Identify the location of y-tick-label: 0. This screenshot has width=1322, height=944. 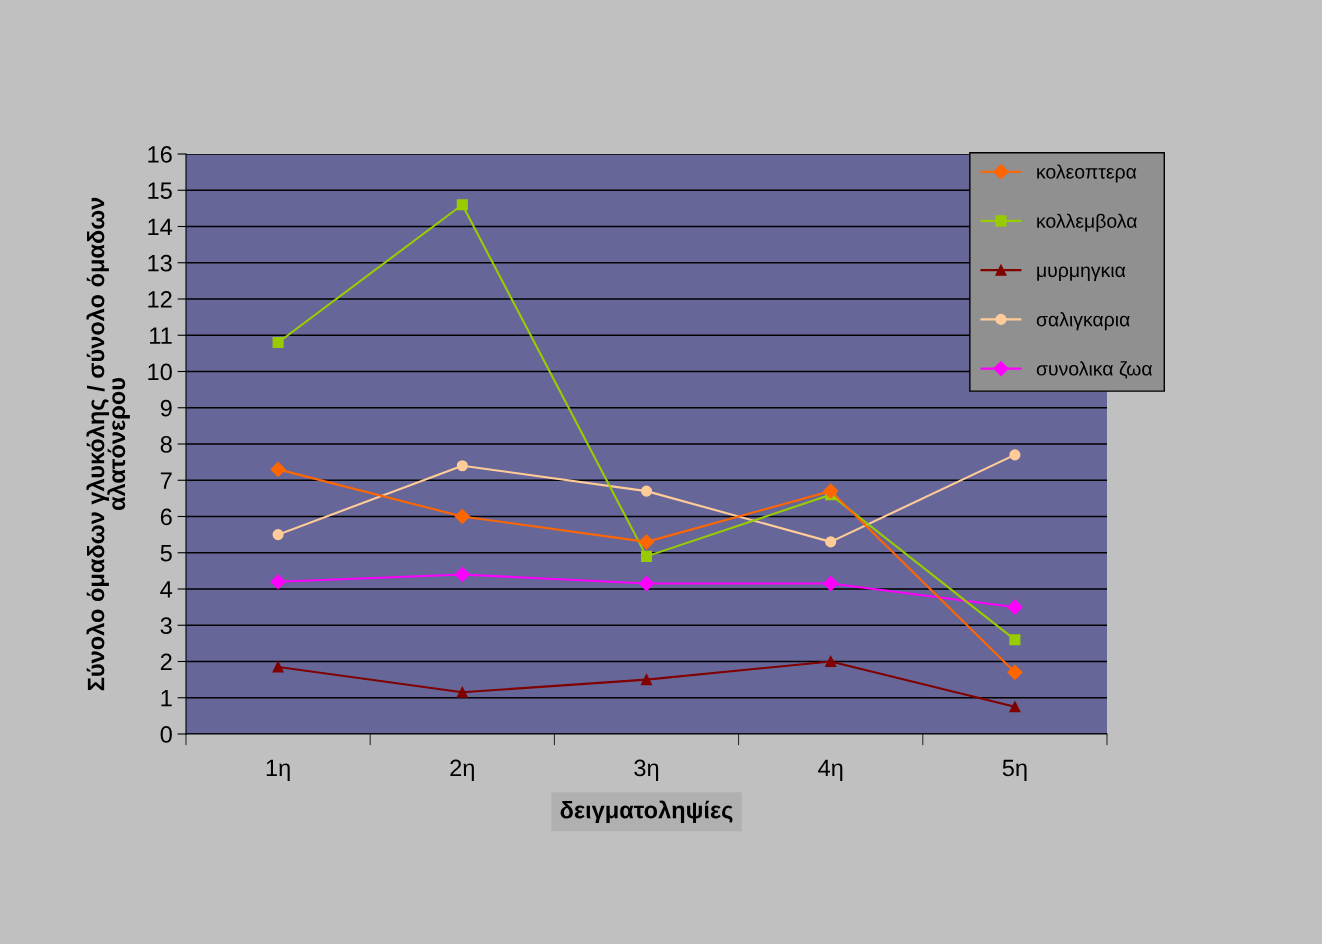
(166, 734).